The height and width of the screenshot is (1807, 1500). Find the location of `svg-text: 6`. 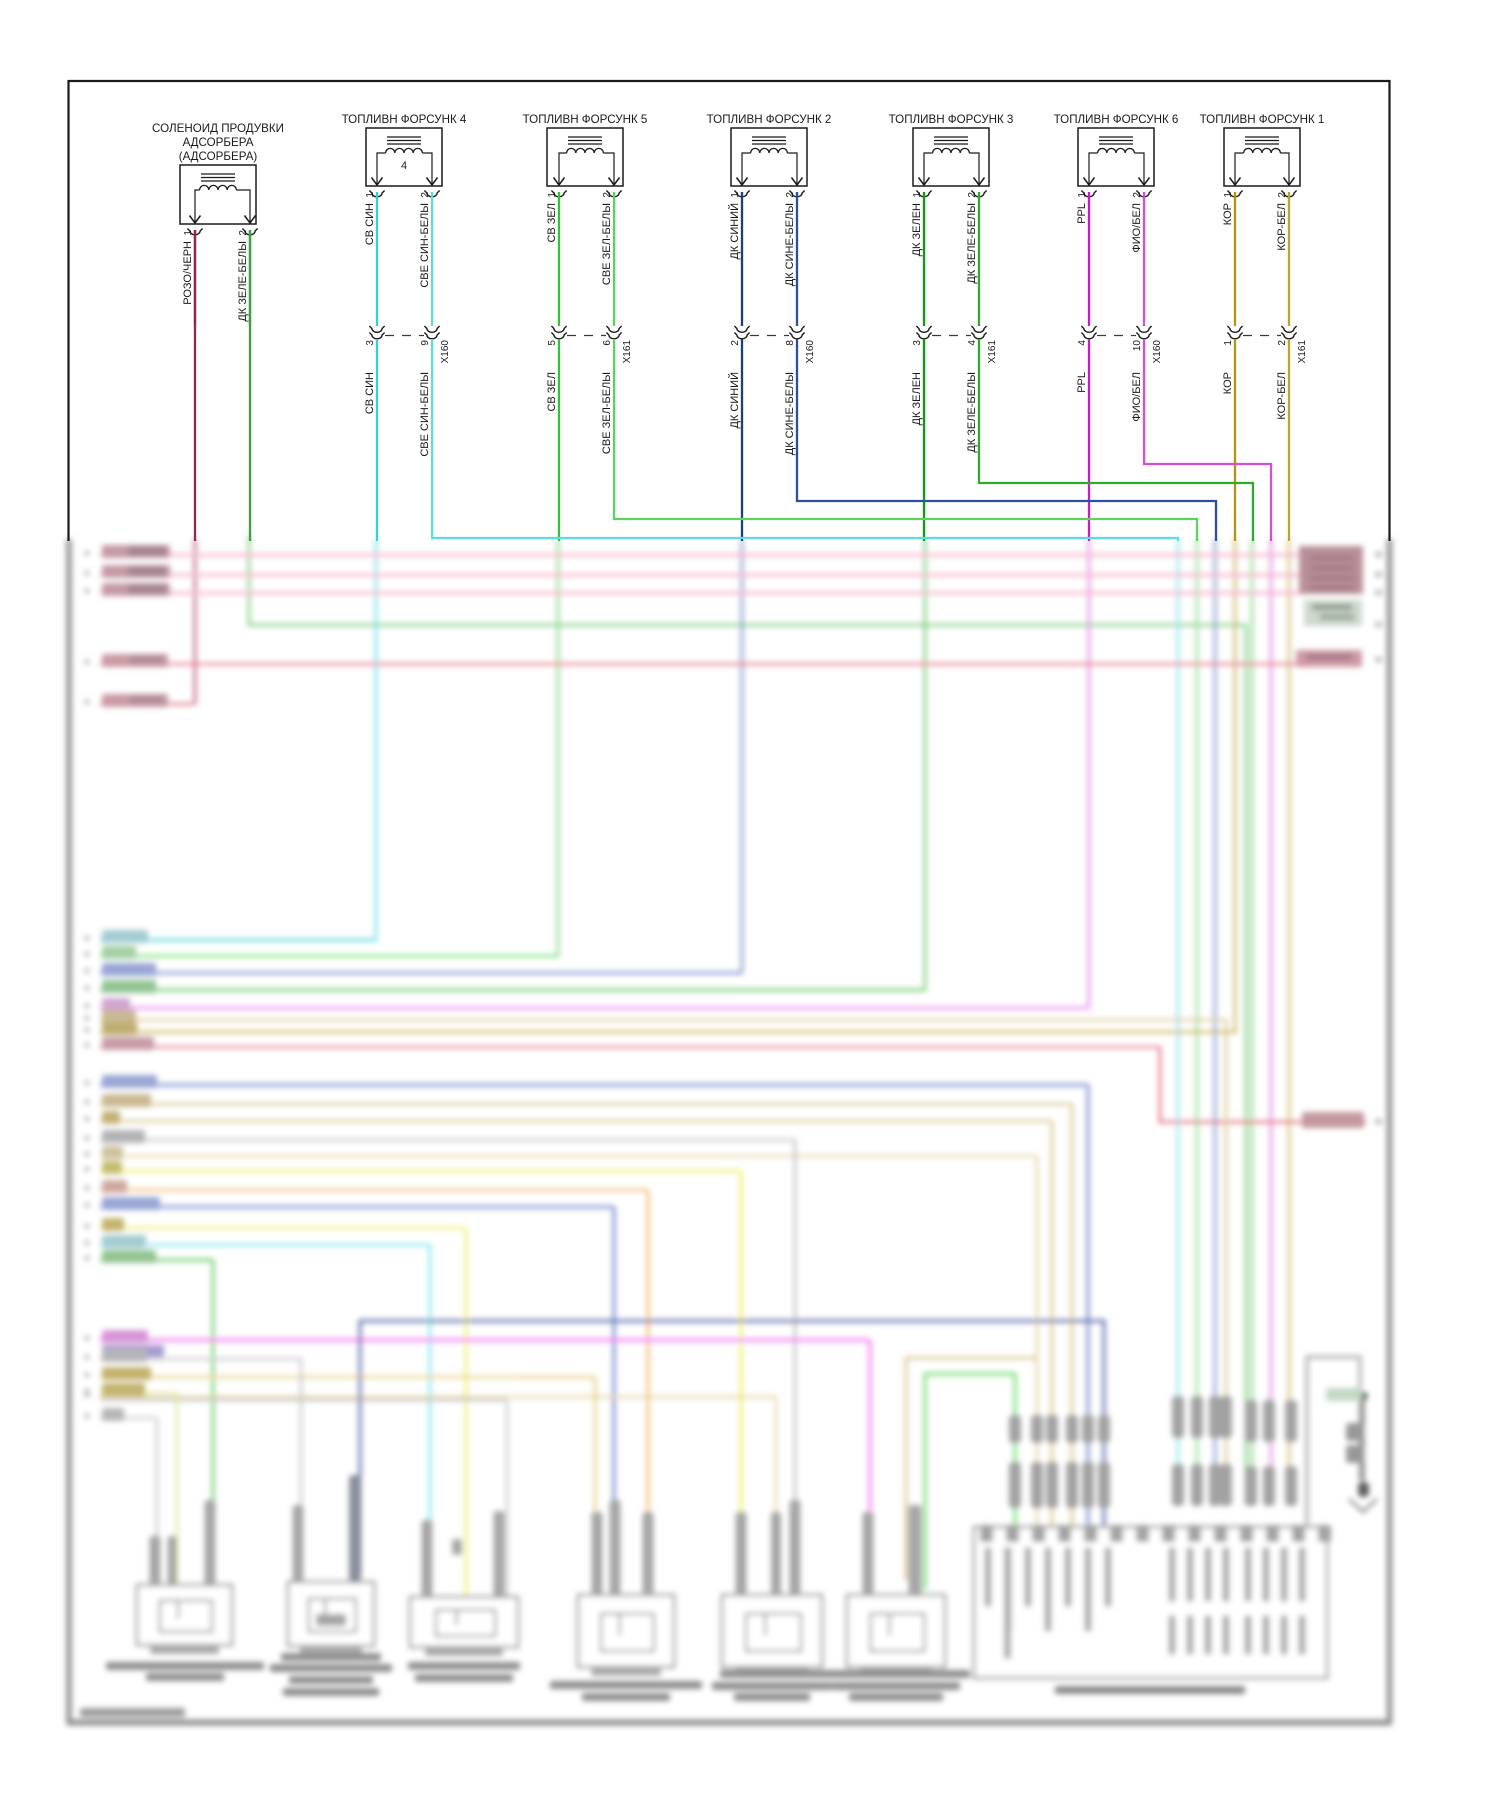

svg-text: 6 is located at coordinates (607, 343).